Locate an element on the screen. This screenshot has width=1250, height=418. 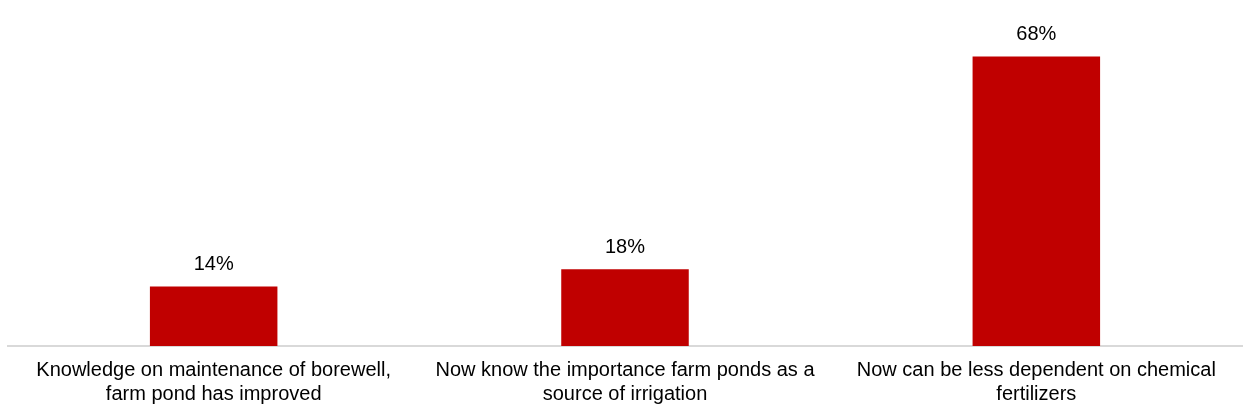
data-label: 68% is located at coordinates (1036, 33).